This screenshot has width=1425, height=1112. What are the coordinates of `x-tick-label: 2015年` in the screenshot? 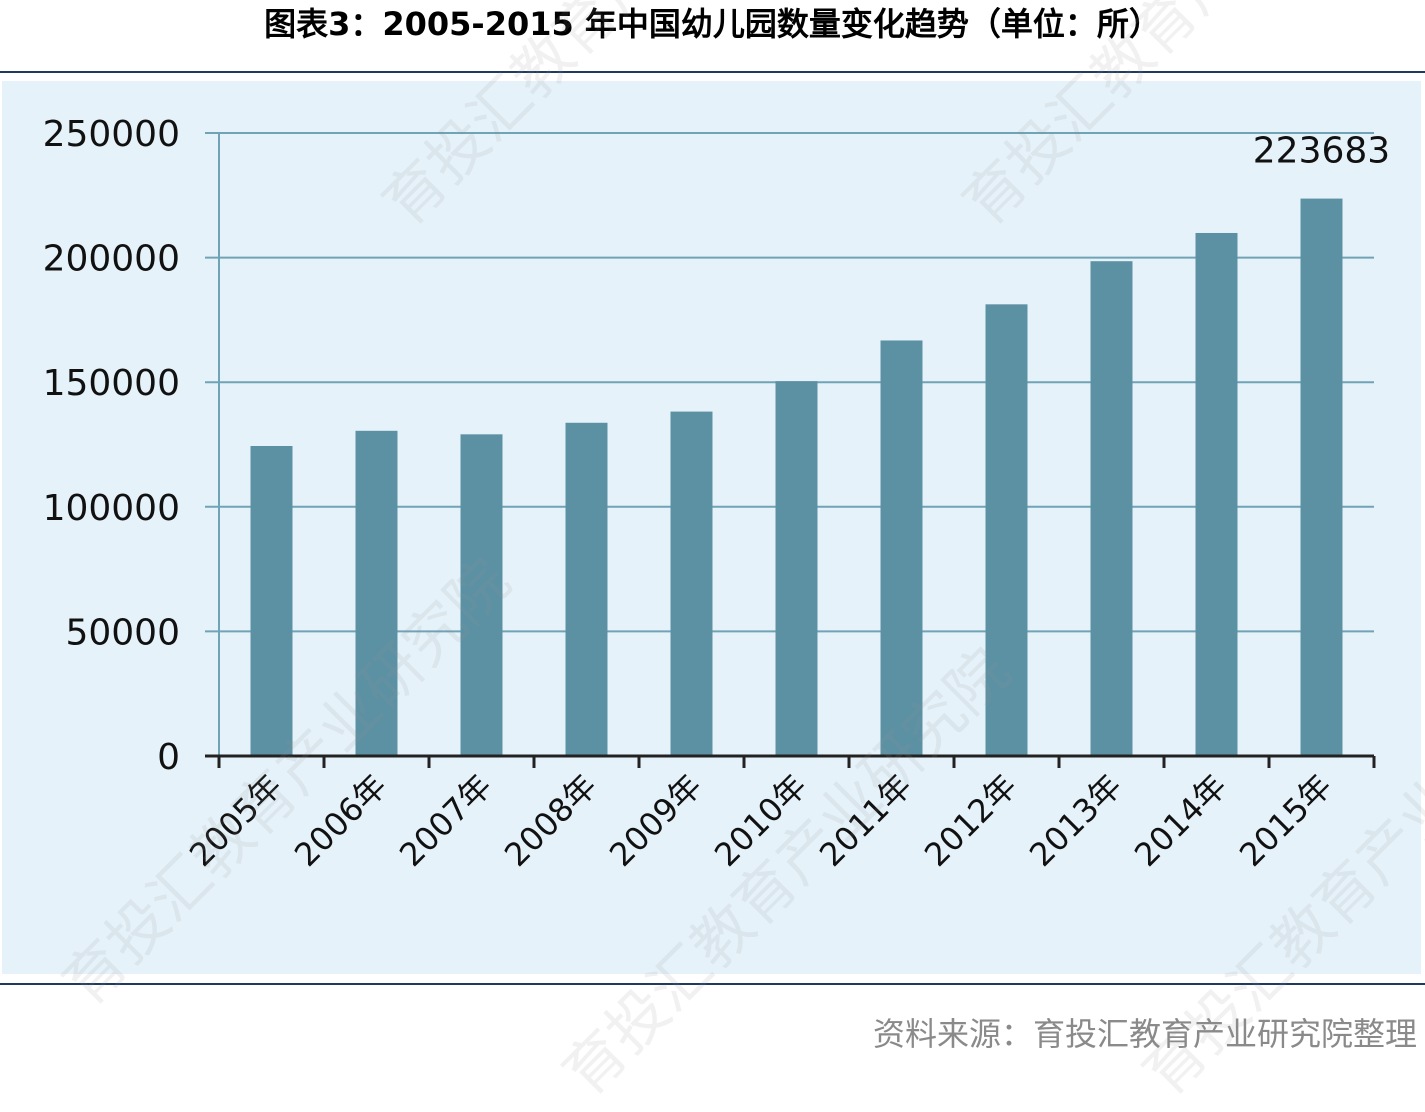 It's located at (1285, 820).